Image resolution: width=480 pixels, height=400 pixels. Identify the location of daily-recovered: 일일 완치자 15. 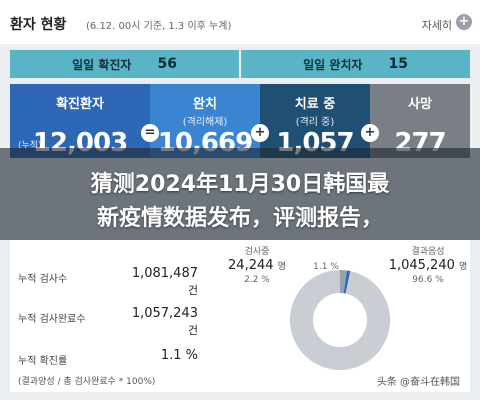
(354, 64).